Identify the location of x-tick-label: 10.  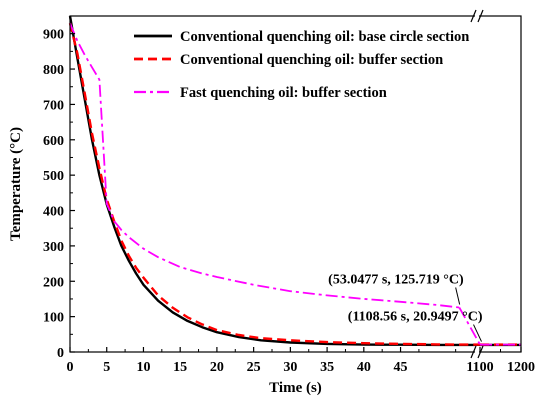
(143, 367).